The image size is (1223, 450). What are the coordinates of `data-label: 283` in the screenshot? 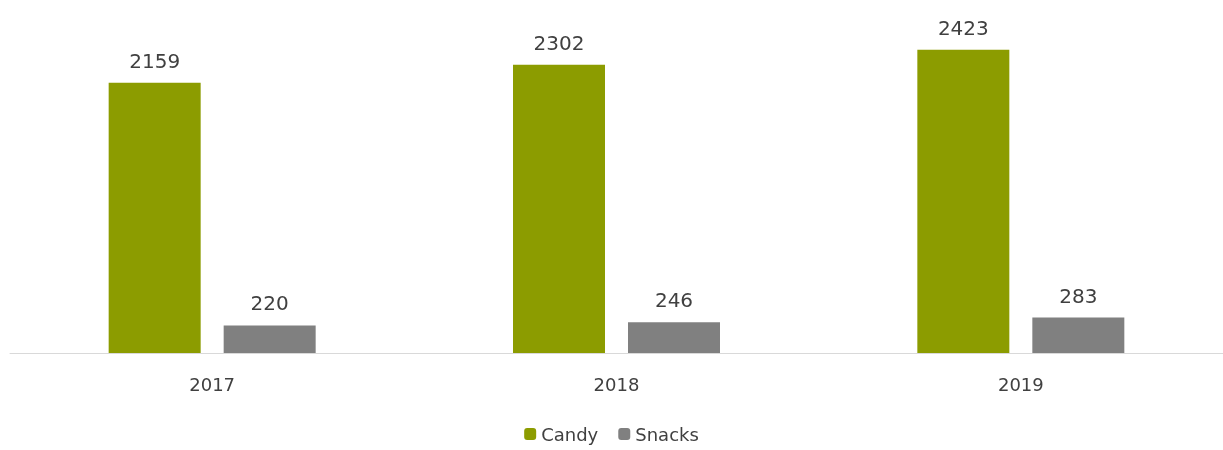 It's located at (1078, 295).